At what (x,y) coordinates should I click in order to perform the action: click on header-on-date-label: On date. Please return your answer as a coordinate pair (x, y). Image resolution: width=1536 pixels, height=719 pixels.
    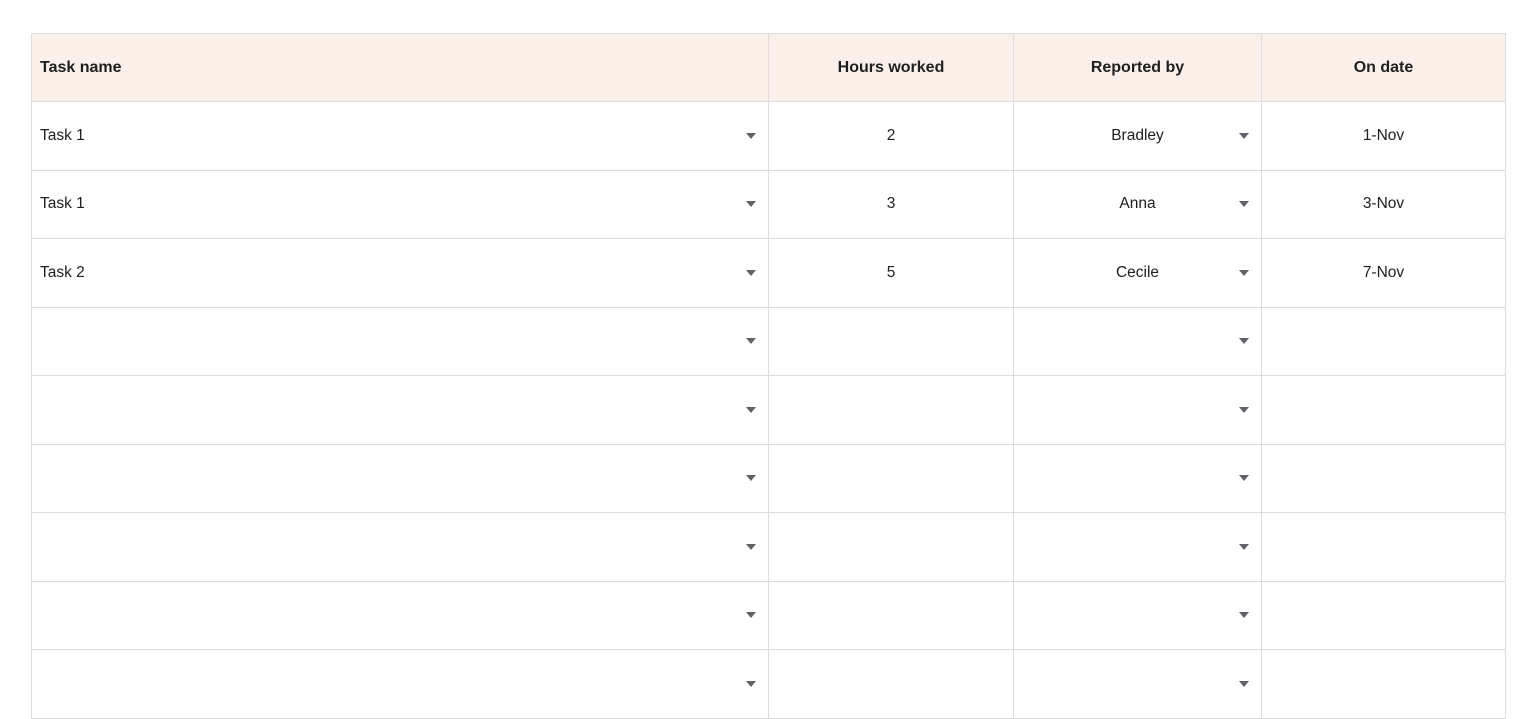
    Looking at the image, I should click on (1383, 67).